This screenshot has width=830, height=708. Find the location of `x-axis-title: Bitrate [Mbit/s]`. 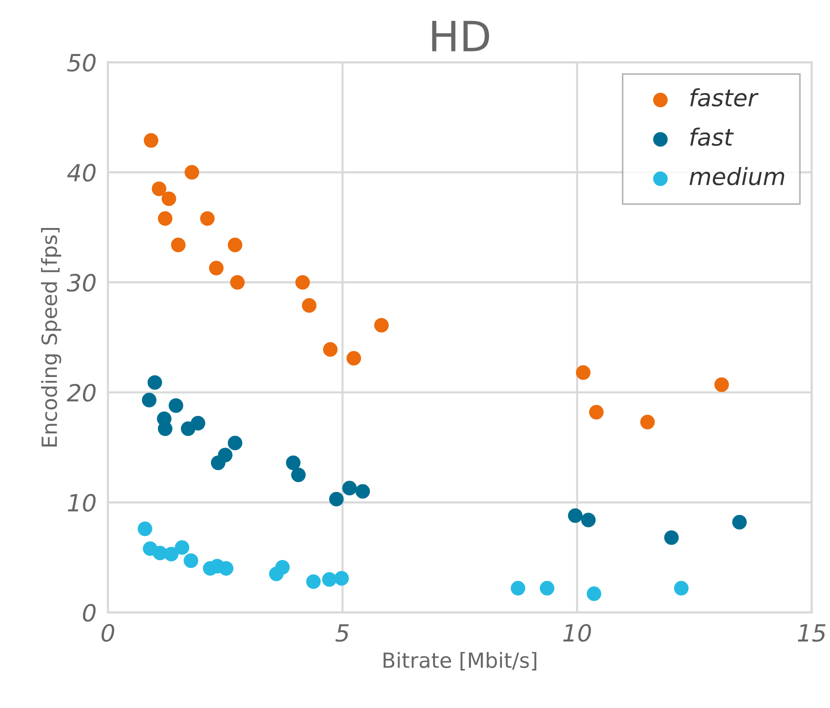

x-axis-title: Bitrate [Mbit/s] is located at coordinates (460, 661).